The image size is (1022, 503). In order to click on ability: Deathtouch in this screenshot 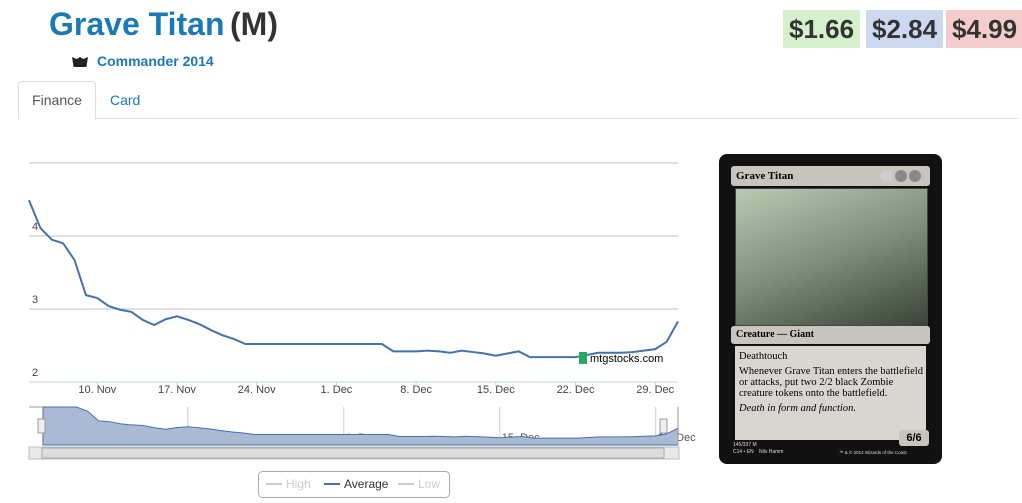, I will do `click(763, 356)`.